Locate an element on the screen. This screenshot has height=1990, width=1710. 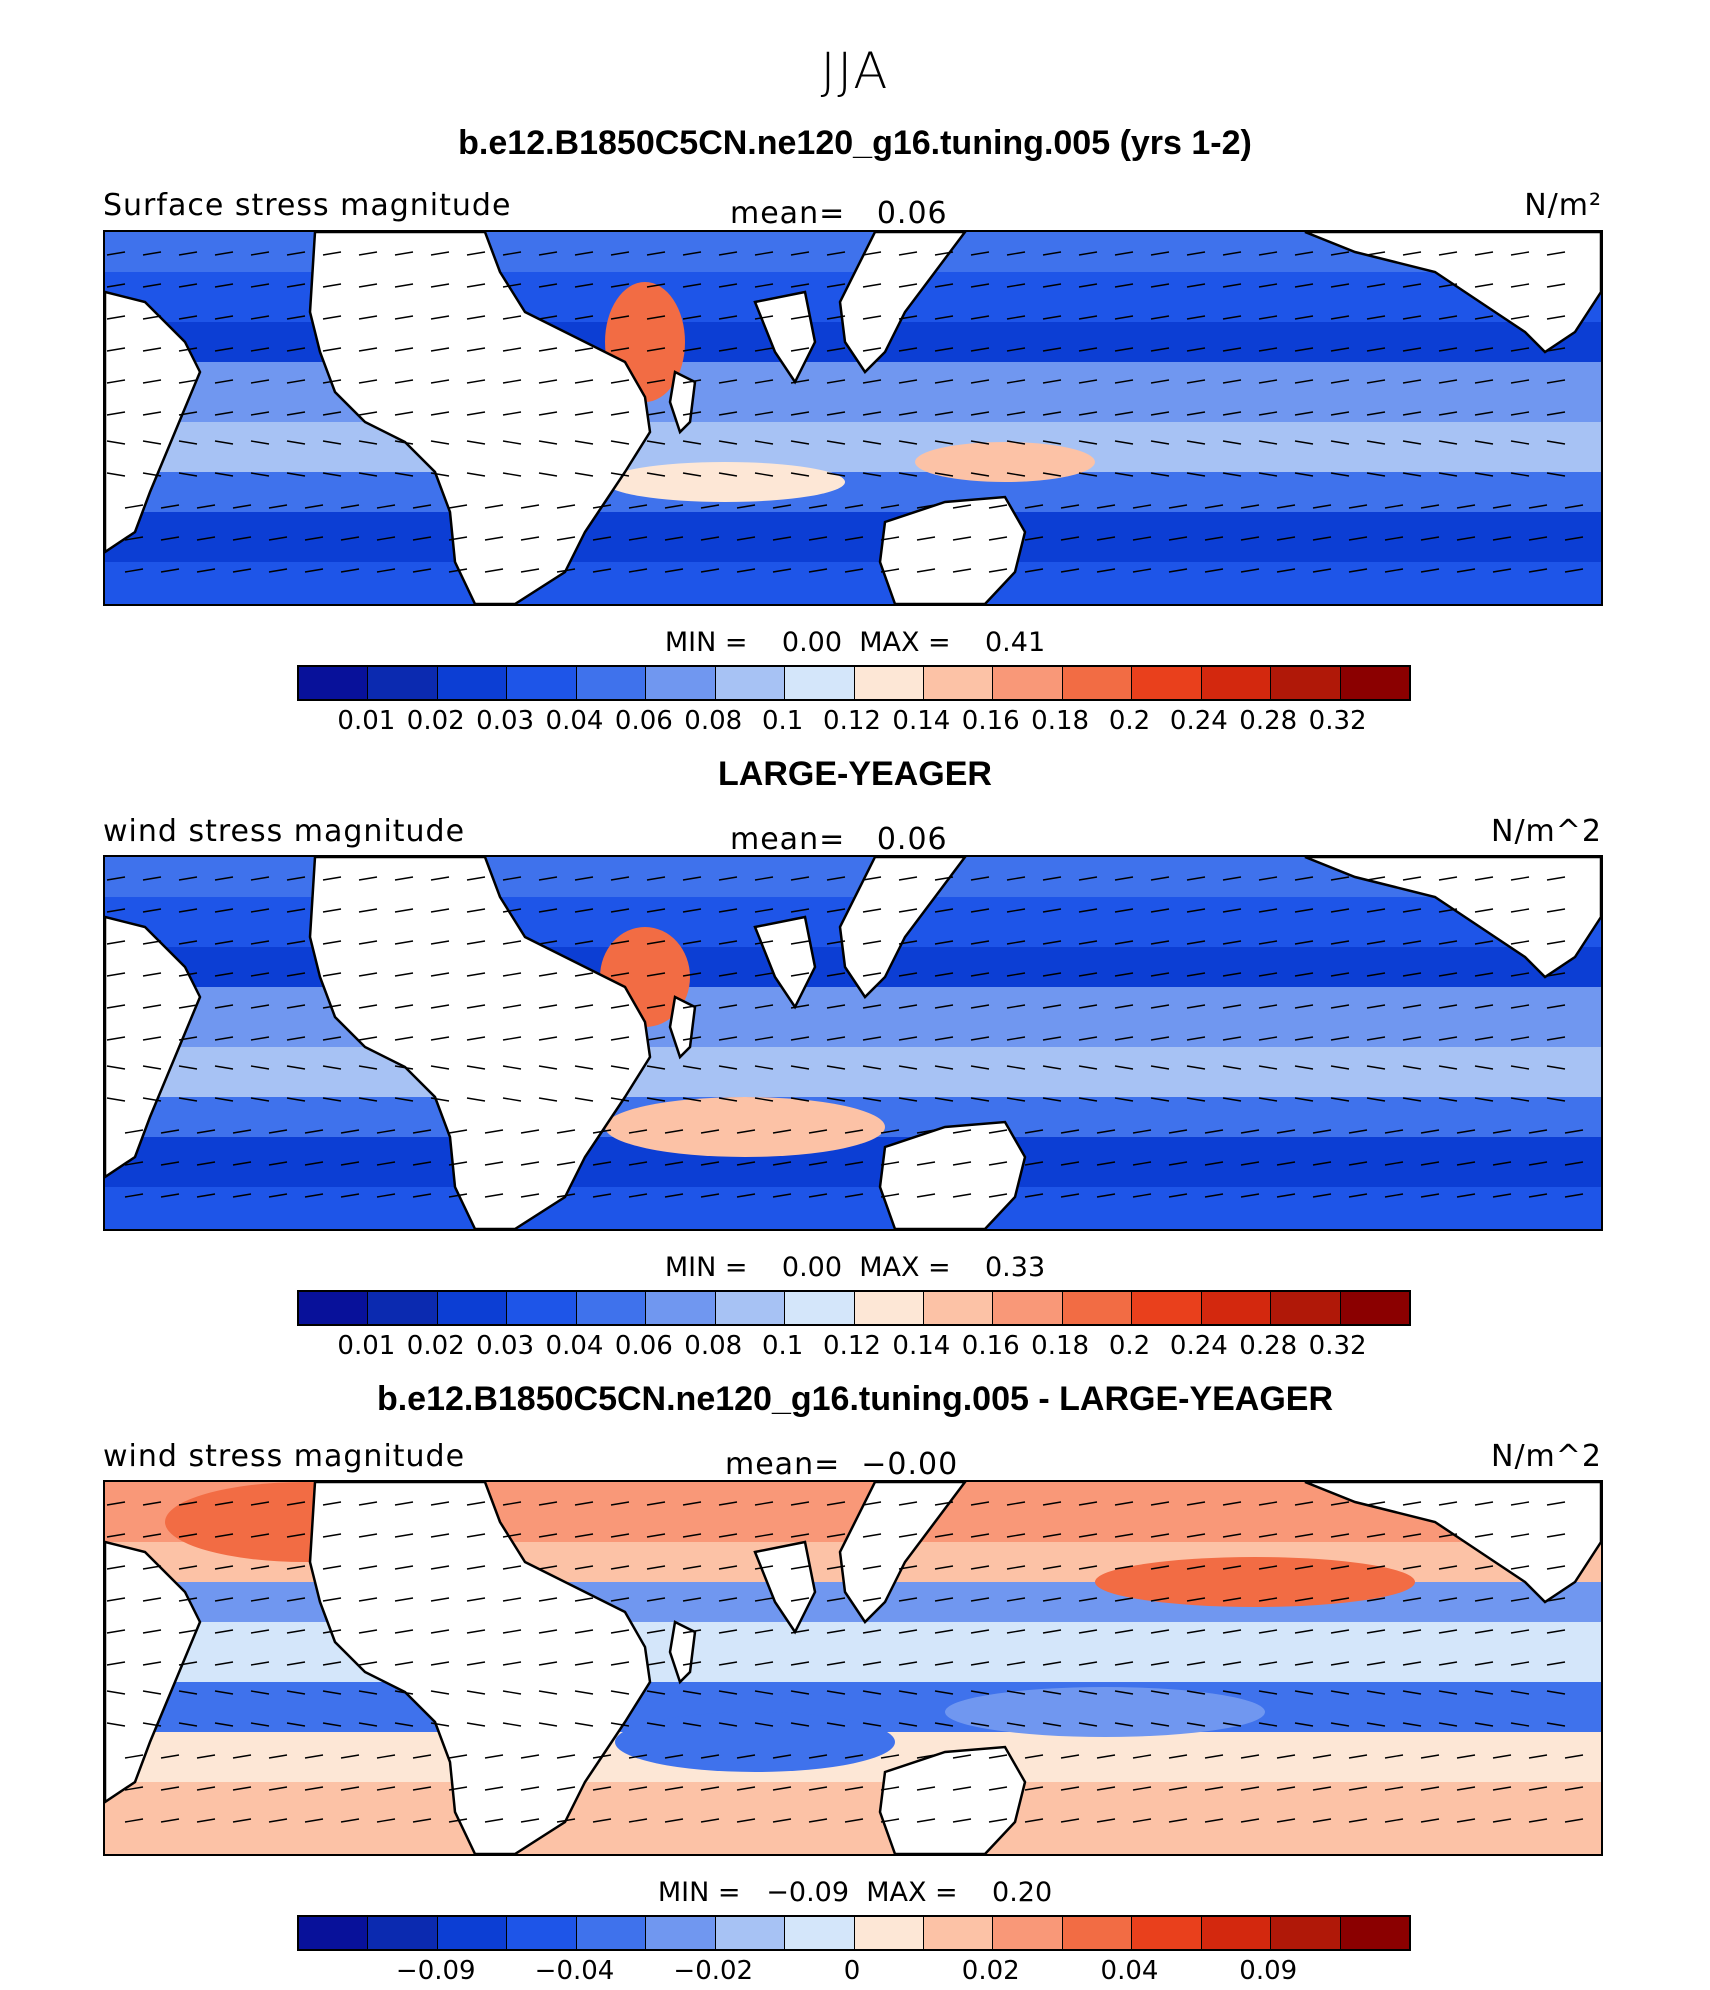
field-band is located at coordinates (853, 1818).